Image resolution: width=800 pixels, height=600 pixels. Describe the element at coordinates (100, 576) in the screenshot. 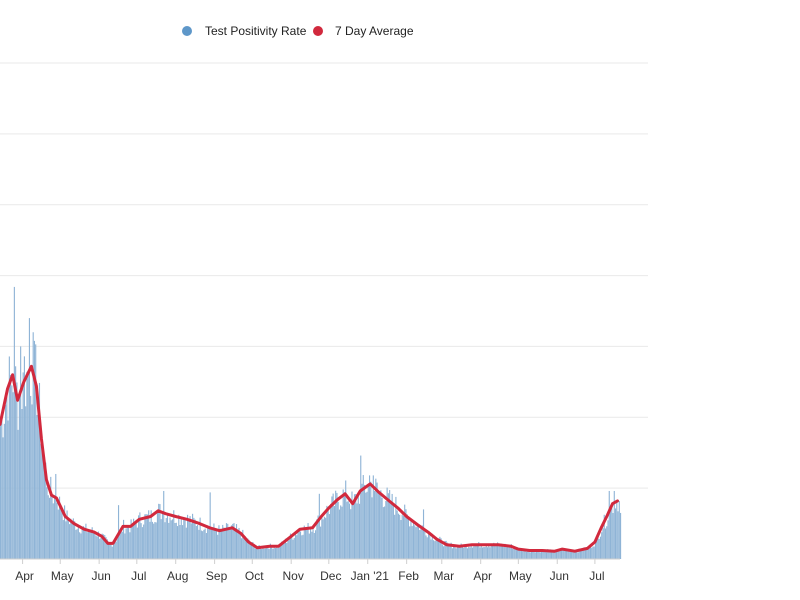

I see `x-tick-label: Jun` at that location.